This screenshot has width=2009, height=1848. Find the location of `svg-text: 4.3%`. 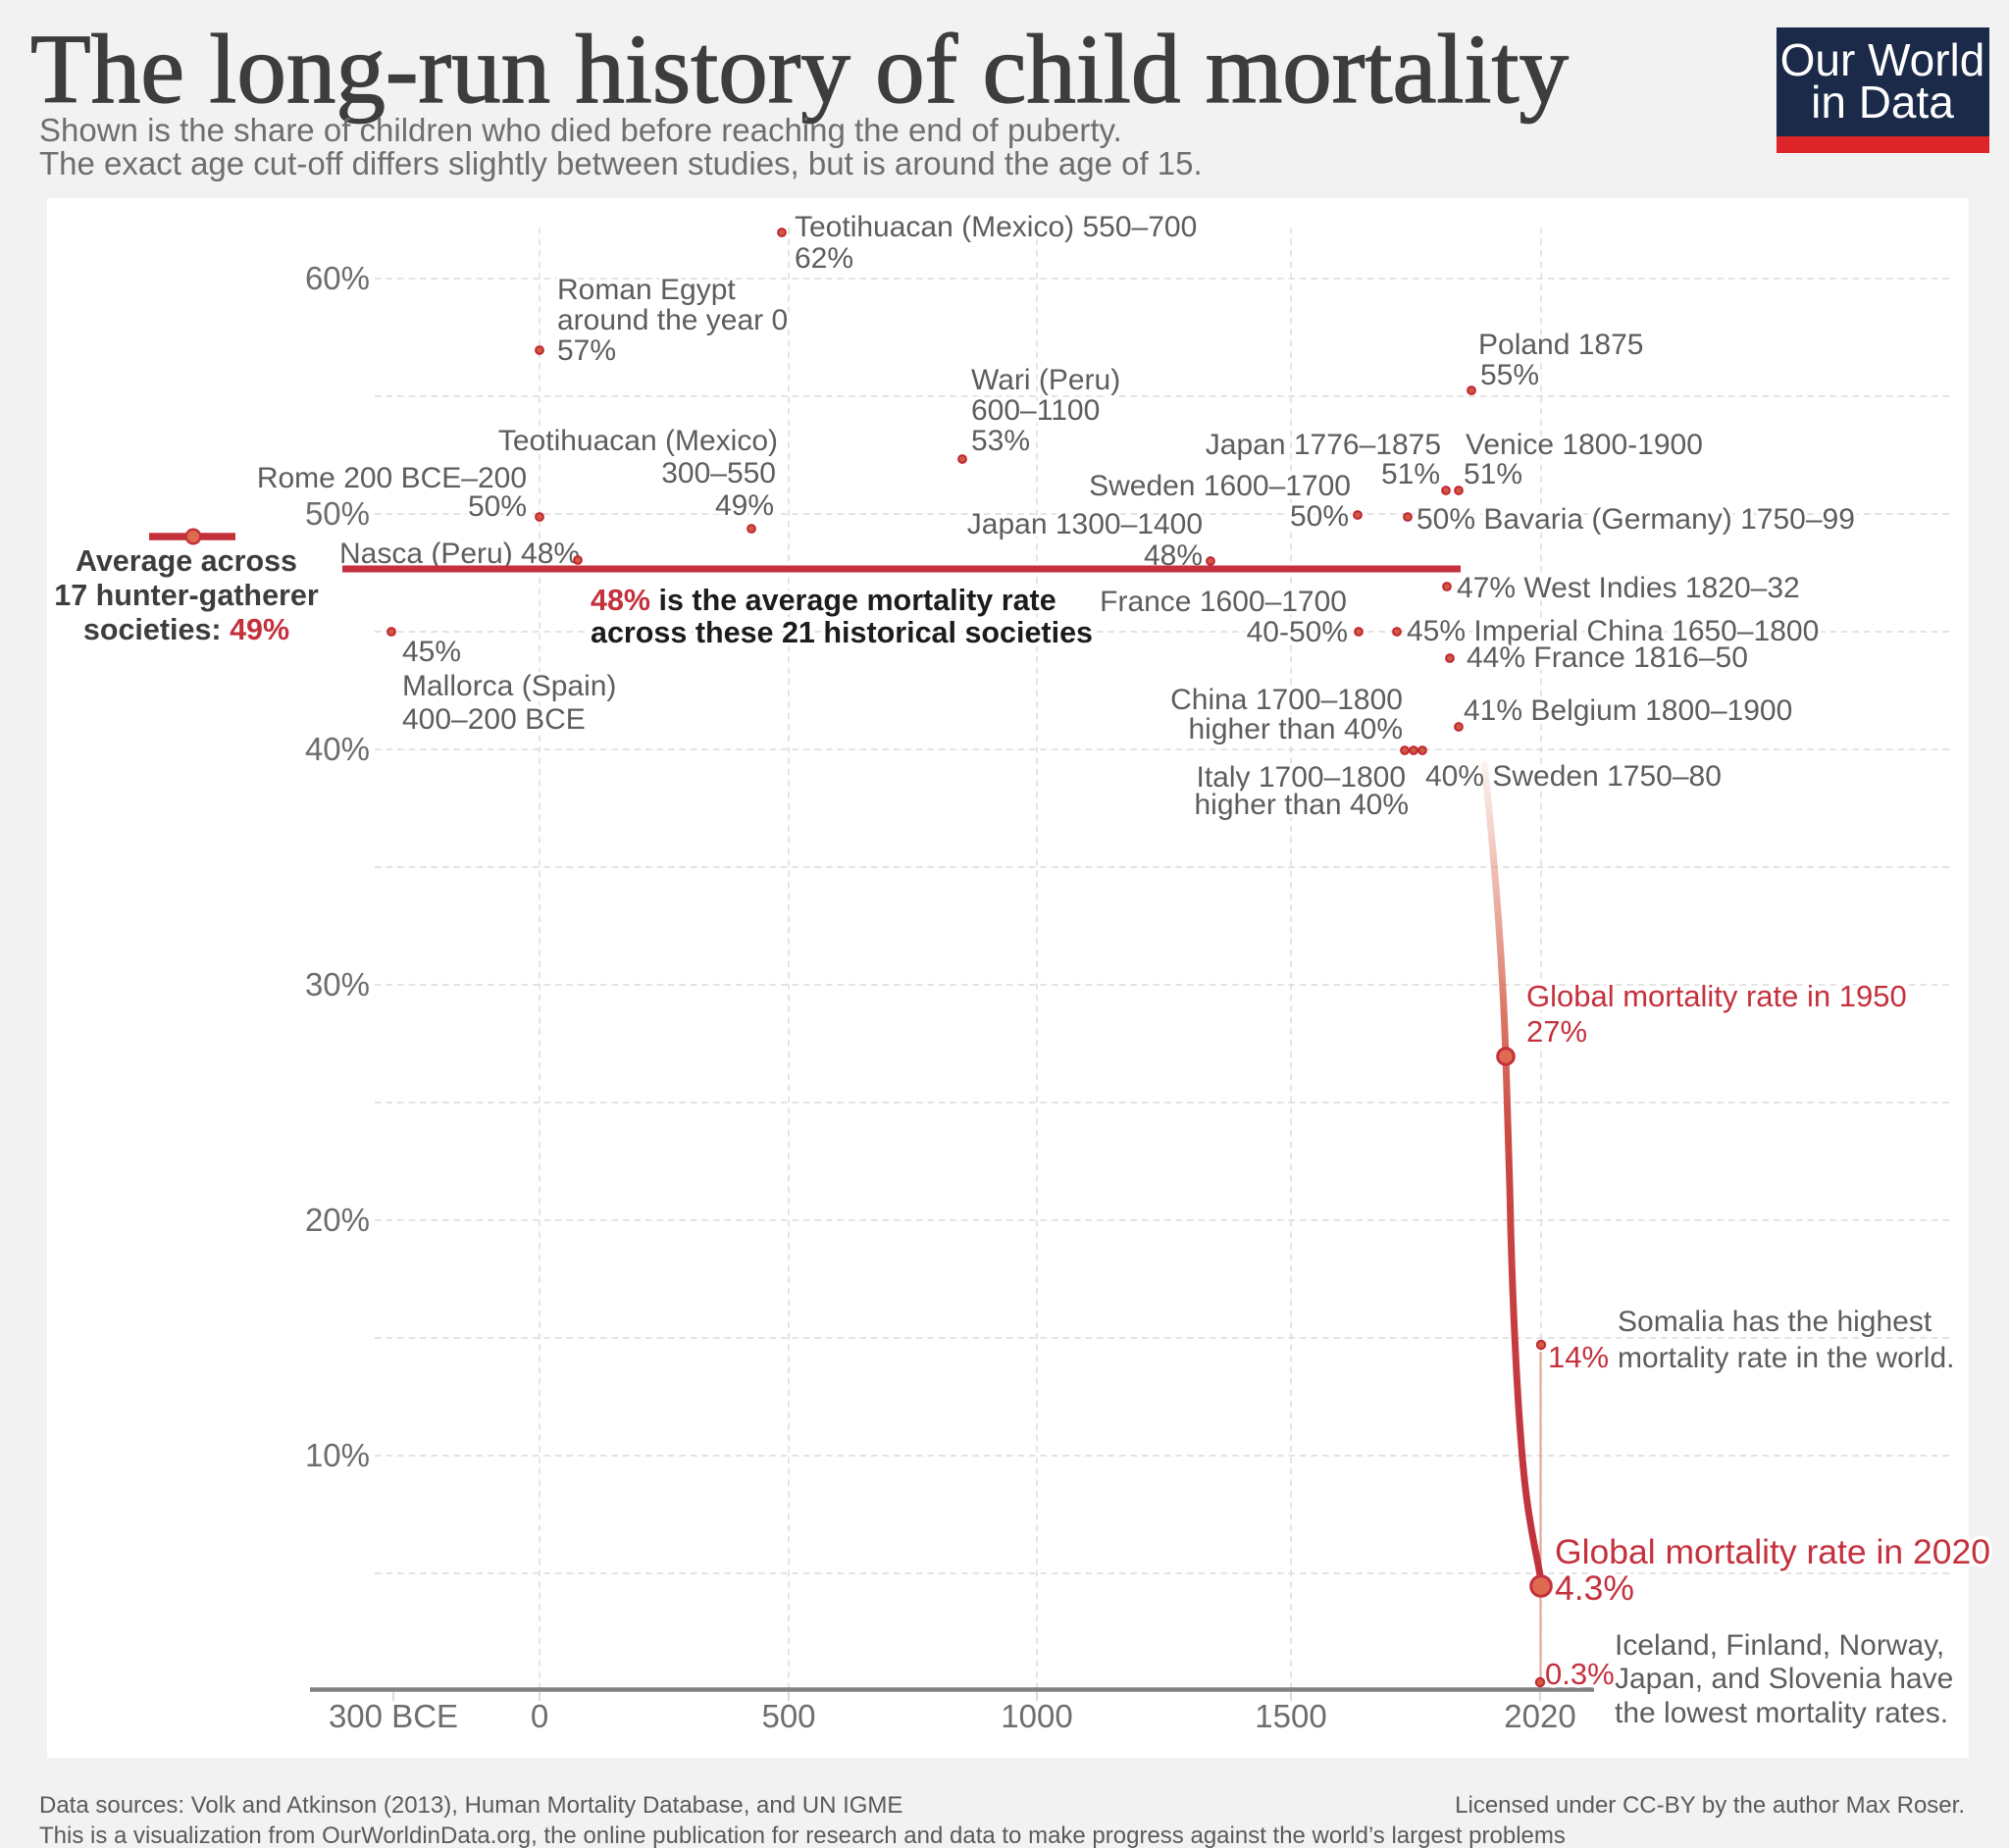

svg-text: 4.3% is located at coordinates (1594, 1588).